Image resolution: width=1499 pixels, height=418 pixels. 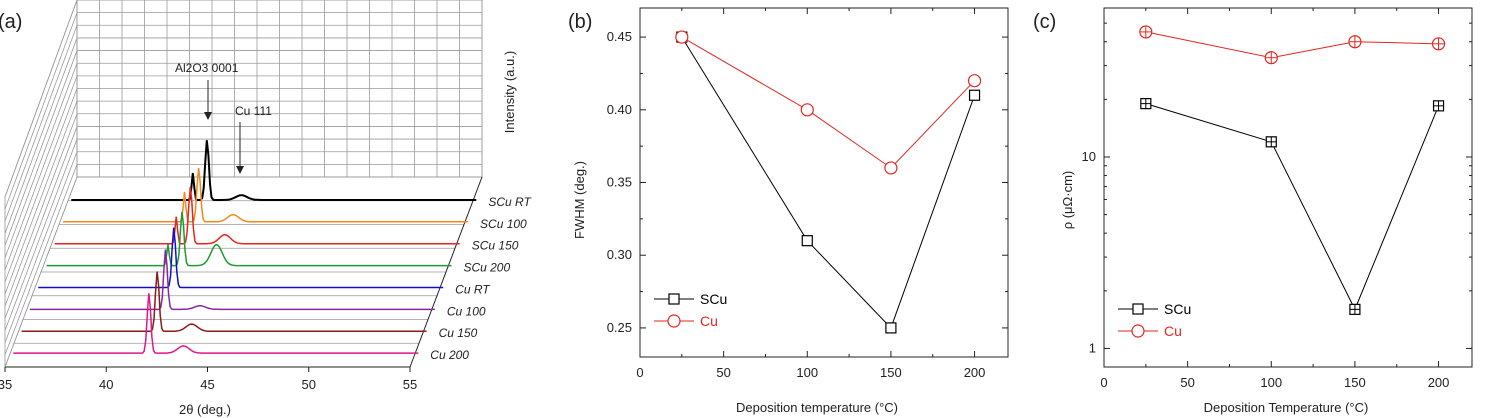 I want to click on spectrum-label: SCu 200, so click(x=486, y=268).